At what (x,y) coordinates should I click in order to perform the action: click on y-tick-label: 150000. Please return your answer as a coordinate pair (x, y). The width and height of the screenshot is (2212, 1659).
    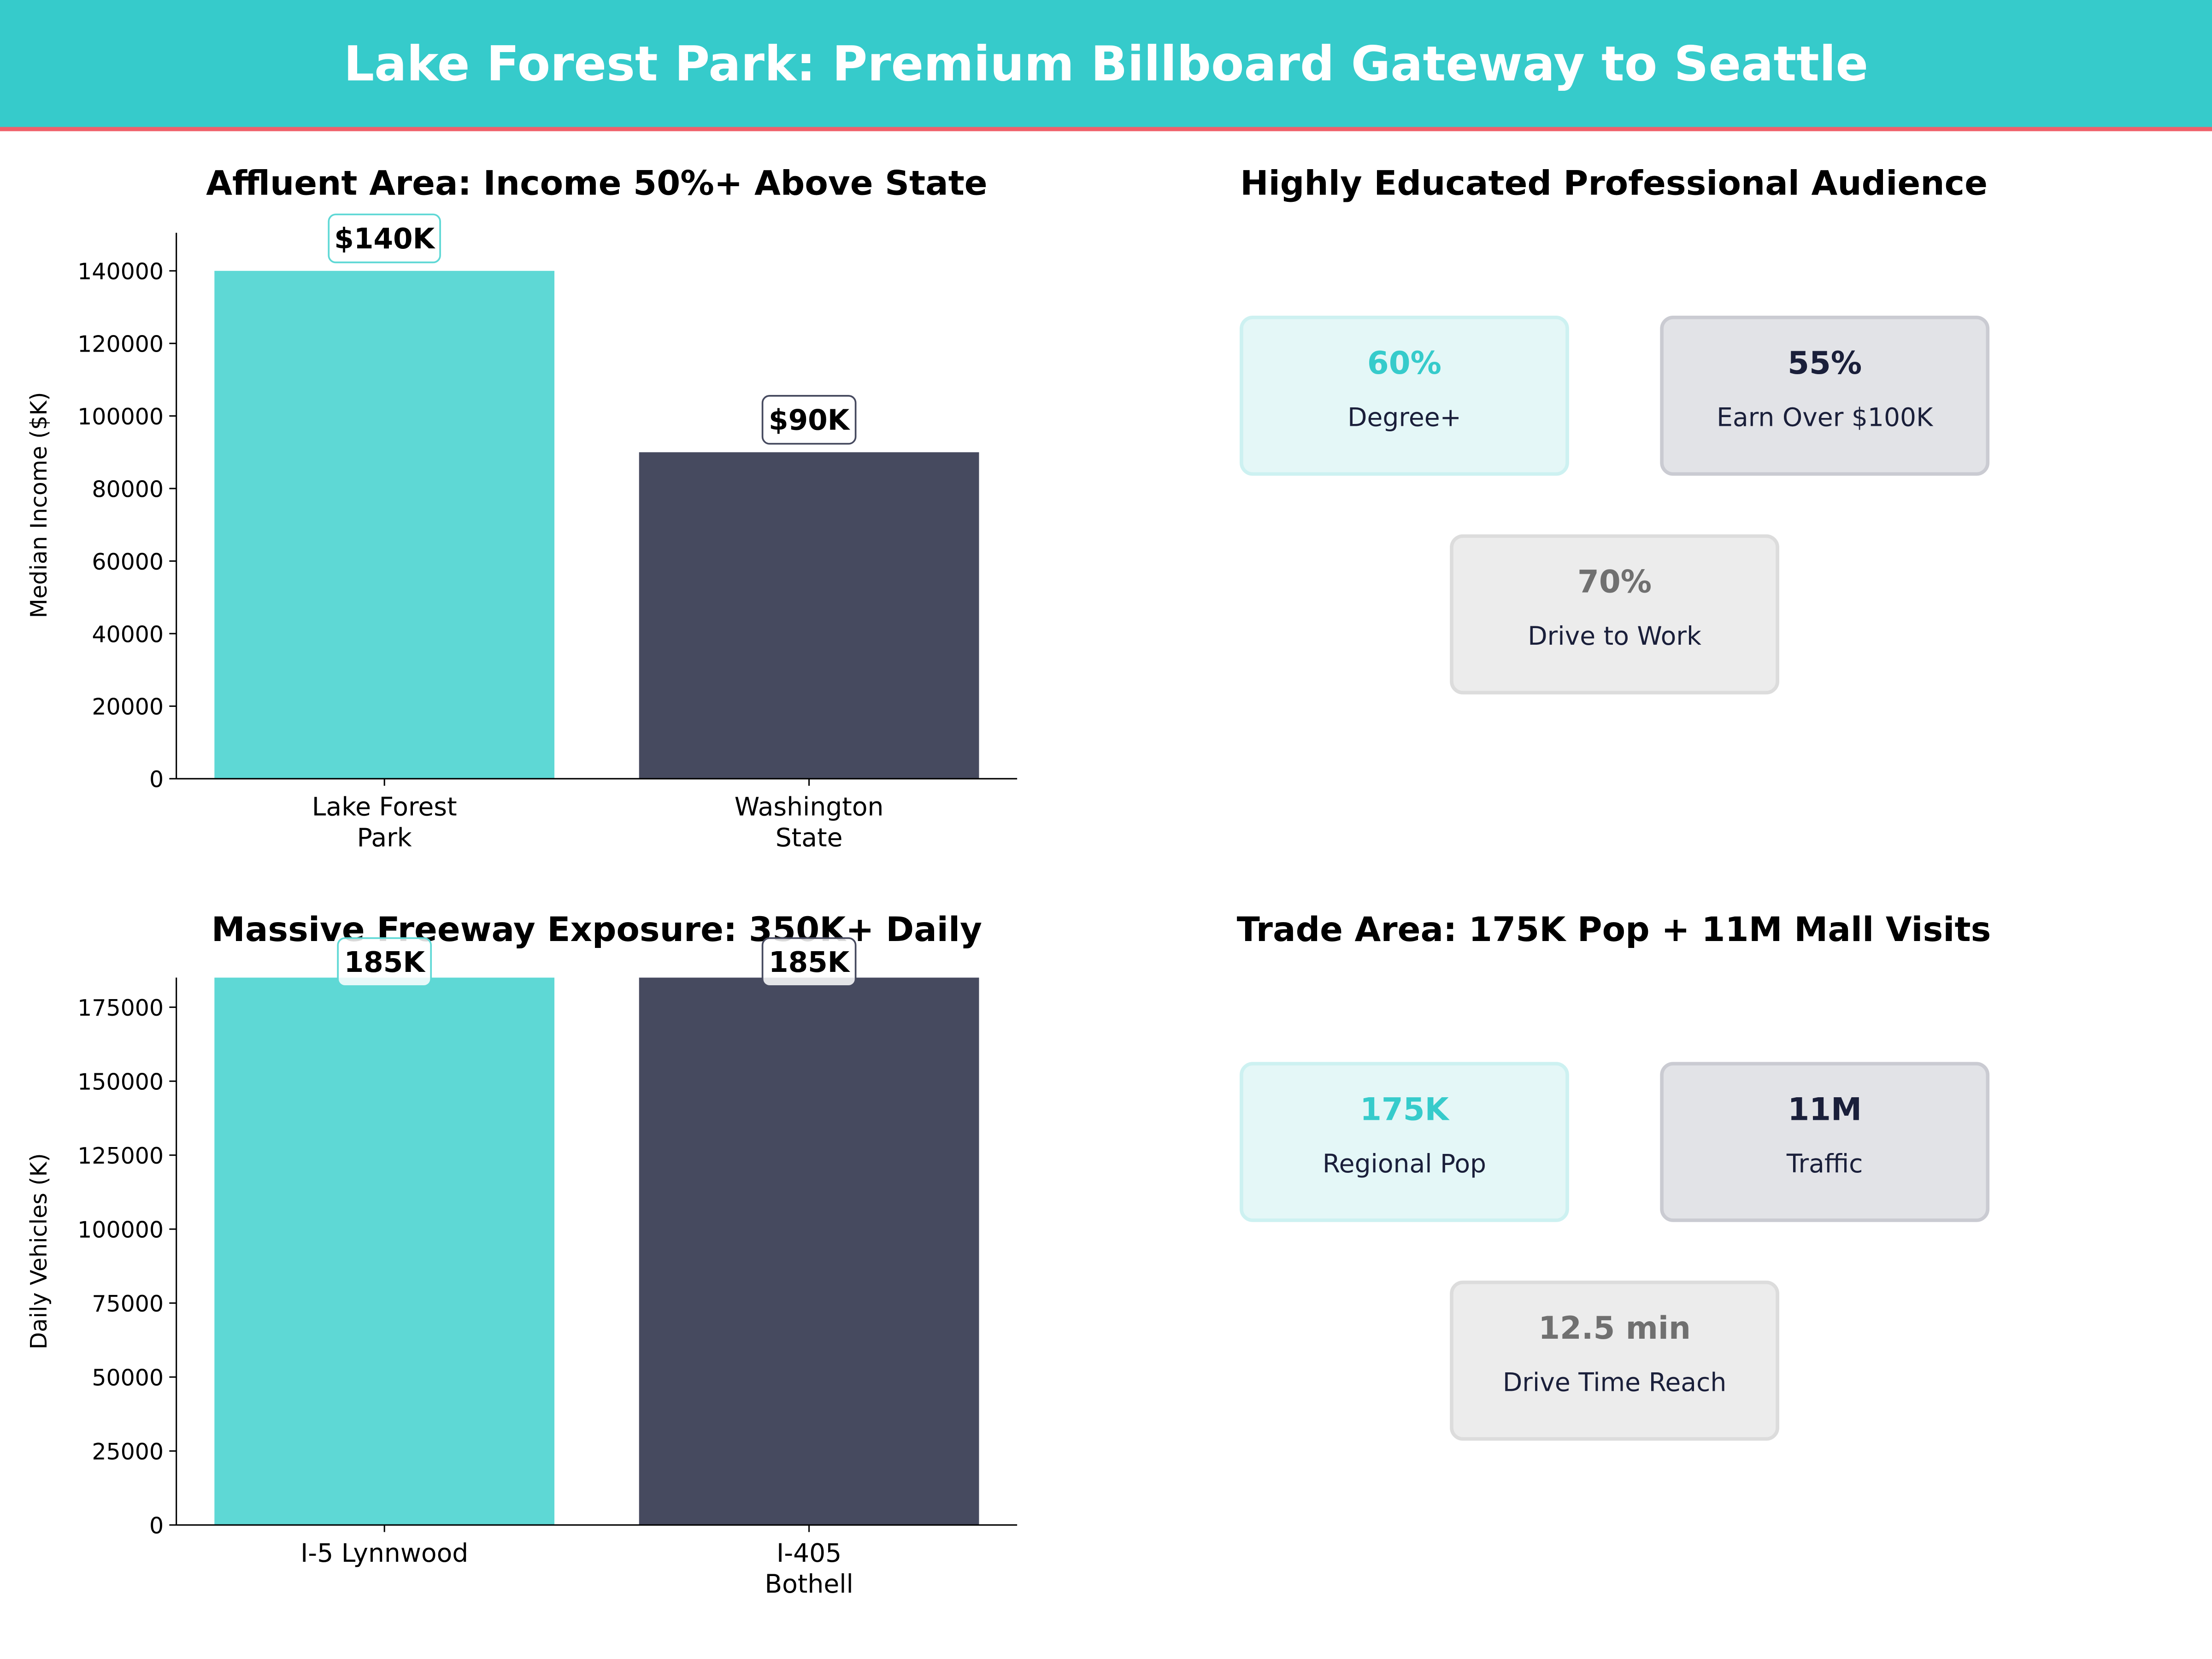
    Looking at the image, I should click on (120, 1082).